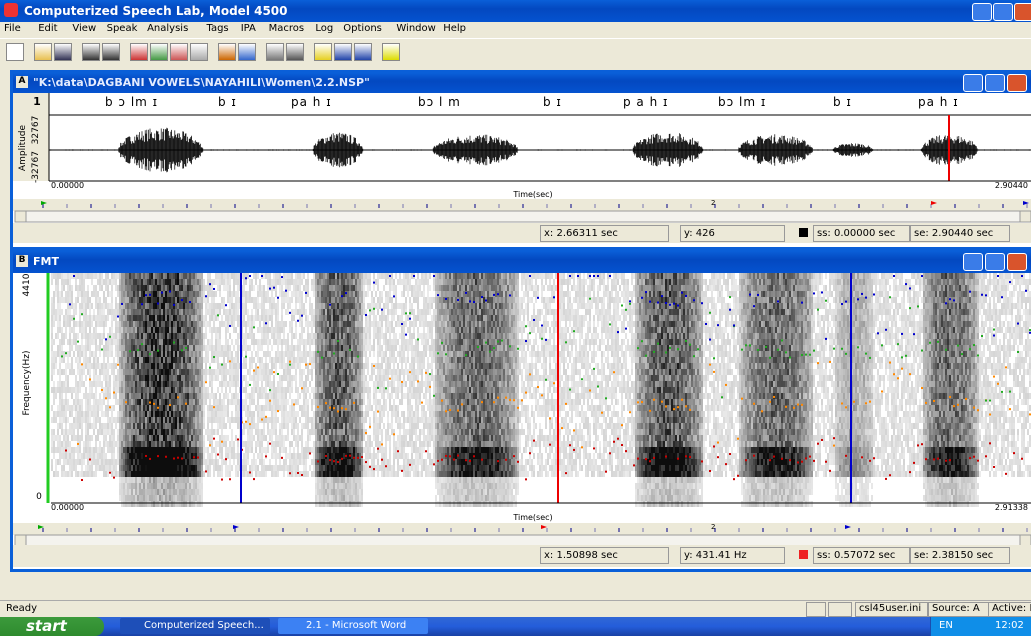 Image resolution: width=1031 pixels, height=636 pixels. I want to click on menu-item: Macros, so click(286, 28).